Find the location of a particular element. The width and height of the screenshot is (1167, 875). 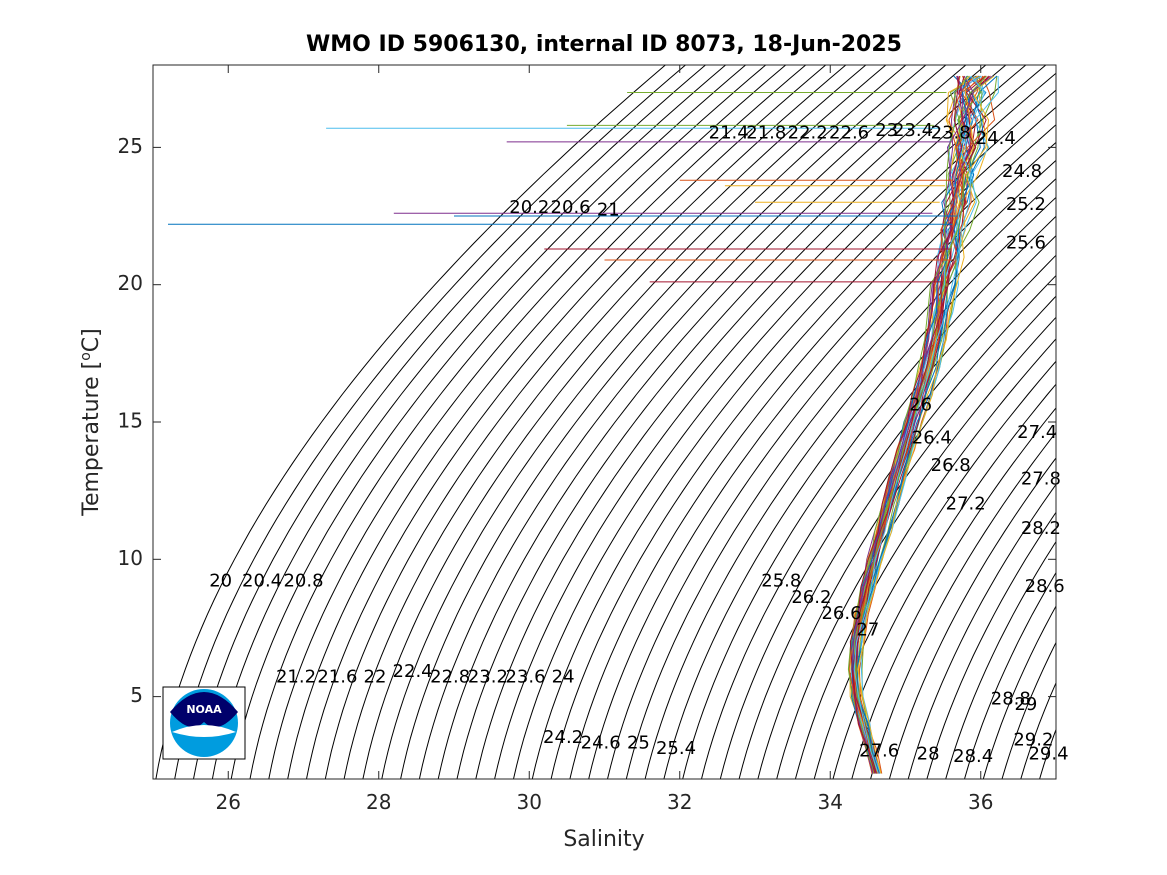

y-tick-label: 20 is located at coordinates (130, 283).